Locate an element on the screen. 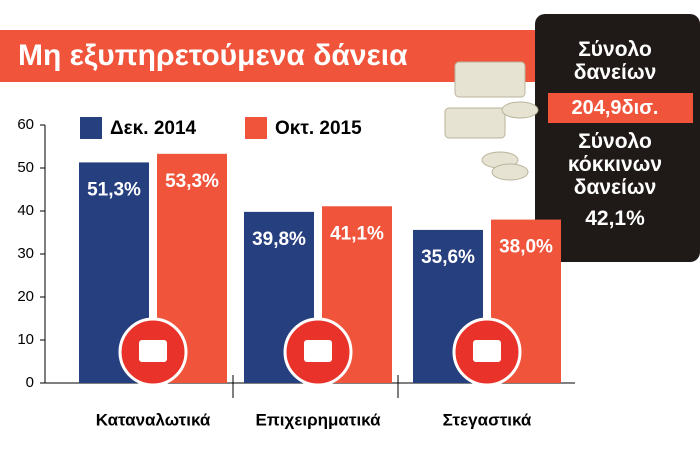 The image size is (700, 452). x-tick-label: Καταναλωτικά is located at coordinates (153, 419).